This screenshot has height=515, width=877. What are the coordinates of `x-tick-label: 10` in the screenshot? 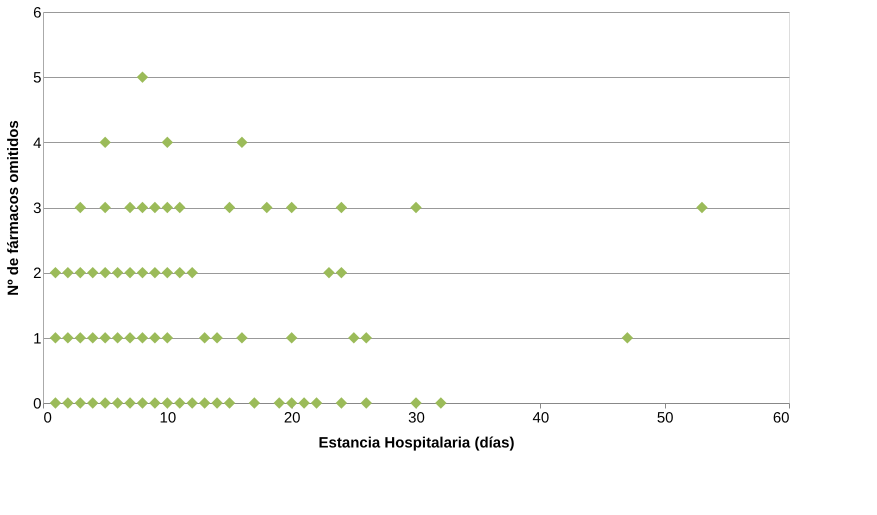 It's located at (167, 418).